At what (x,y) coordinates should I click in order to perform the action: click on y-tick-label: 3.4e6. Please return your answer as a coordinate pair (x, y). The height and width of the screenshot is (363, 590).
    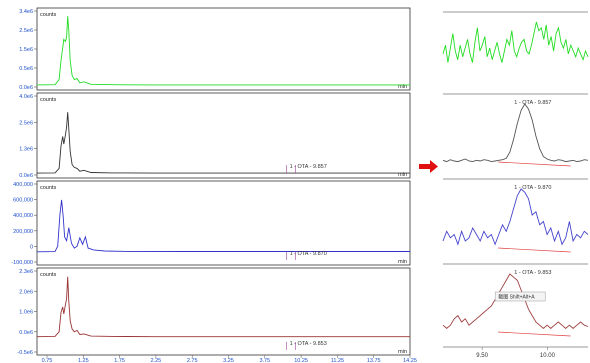
    Looking at the image, I should click on (26, 12).